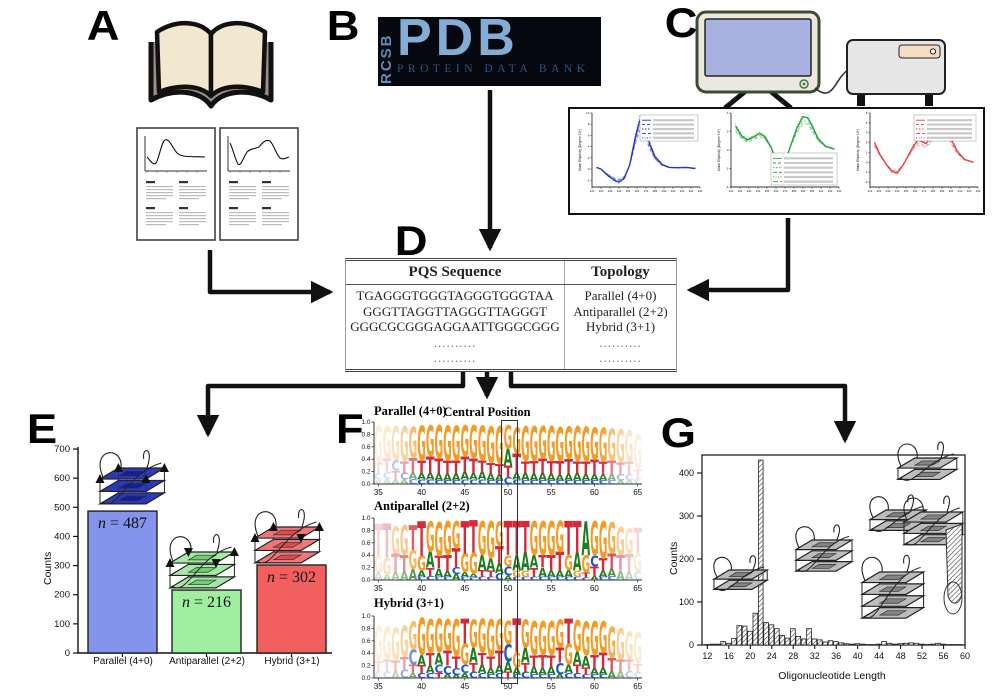  What do you see at coordinates (410, 411) in the screenshot?
I see `logo-title-parallel: Parallel (4+0)` at bounding box center [410, 411].